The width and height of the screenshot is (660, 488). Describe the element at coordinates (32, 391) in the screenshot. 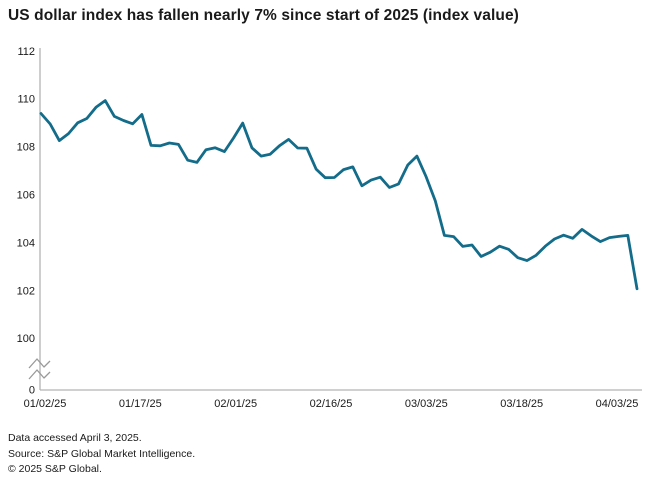

I see `y-origin-label: 0` at that location.